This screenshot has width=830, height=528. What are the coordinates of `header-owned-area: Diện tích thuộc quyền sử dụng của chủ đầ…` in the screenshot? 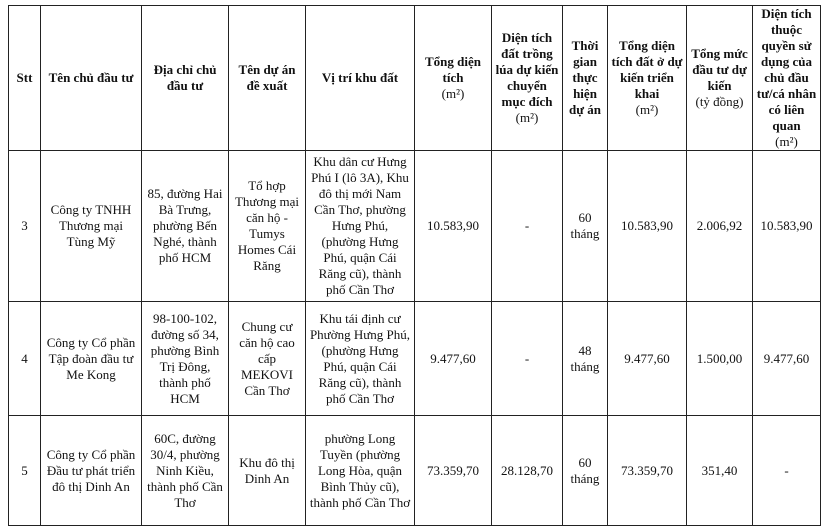 It's located at (786, 78).